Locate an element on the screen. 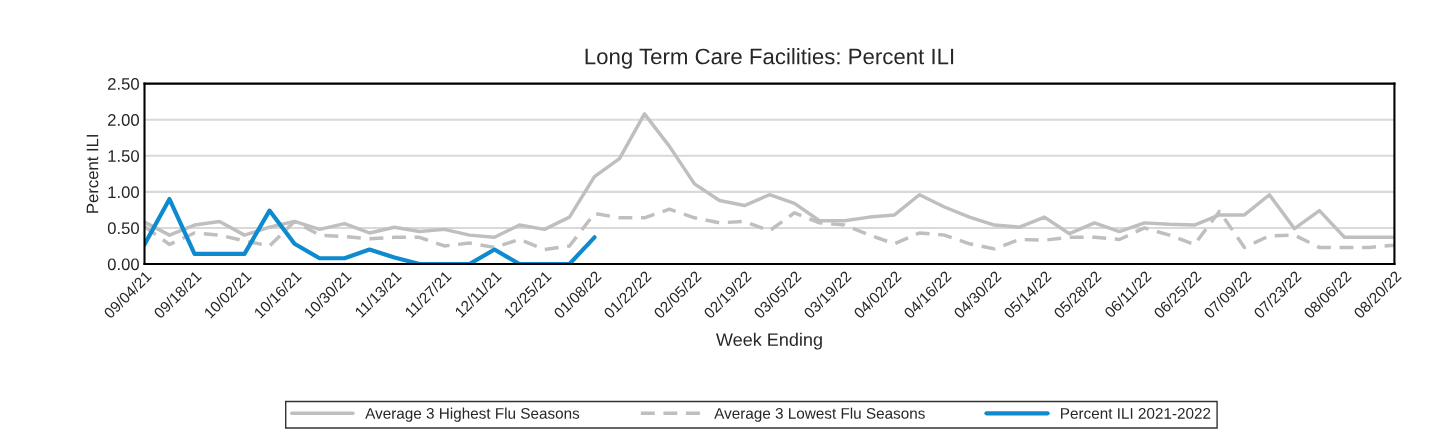 This screenshot has width=1445, height=440. y-tick-label: 0.50 is located at coordinates (123, 228).